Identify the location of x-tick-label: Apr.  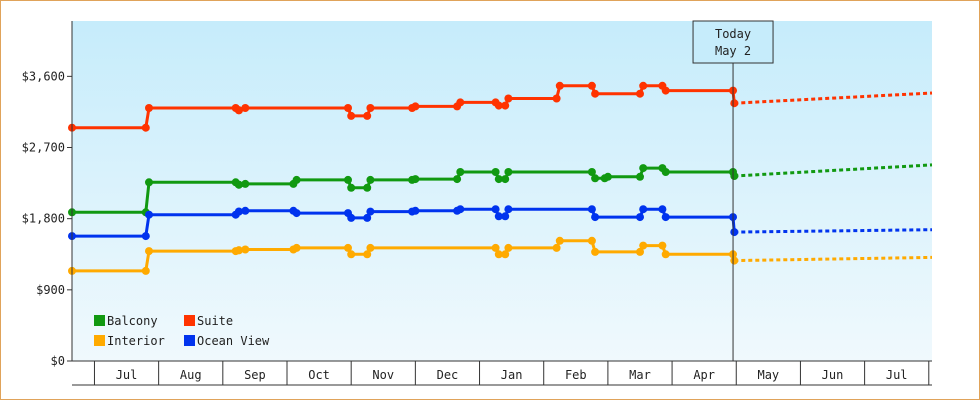
(704, 375).